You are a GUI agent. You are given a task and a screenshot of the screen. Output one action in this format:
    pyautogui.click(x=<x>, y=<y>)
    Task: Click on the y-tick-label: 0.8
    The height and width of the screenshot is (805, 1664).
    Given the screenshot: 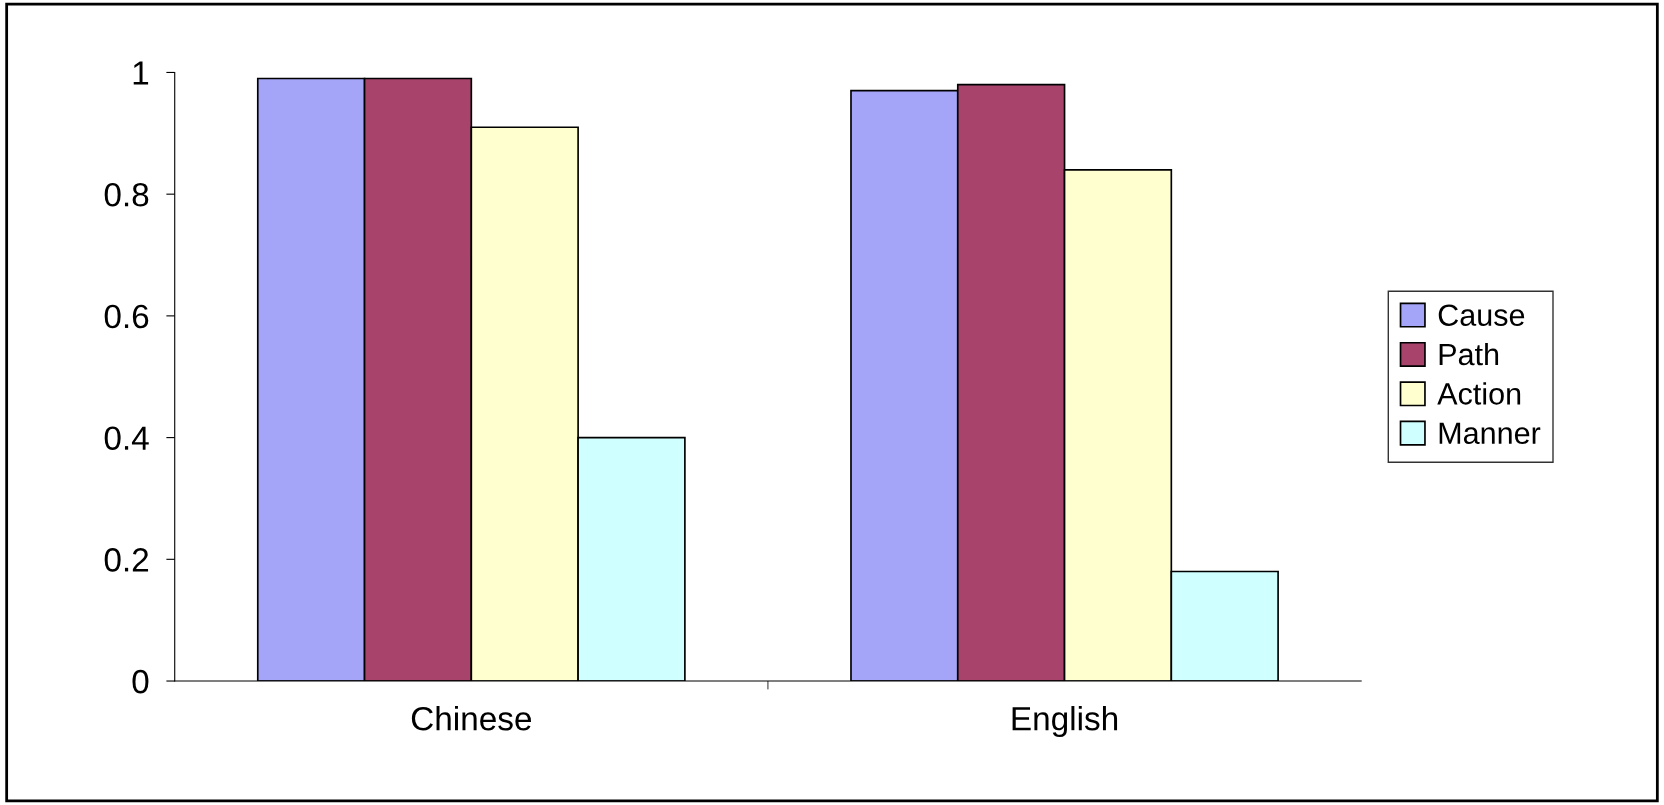 What is the action you would take?
    pyautogui.click(x=126, y=194)
    